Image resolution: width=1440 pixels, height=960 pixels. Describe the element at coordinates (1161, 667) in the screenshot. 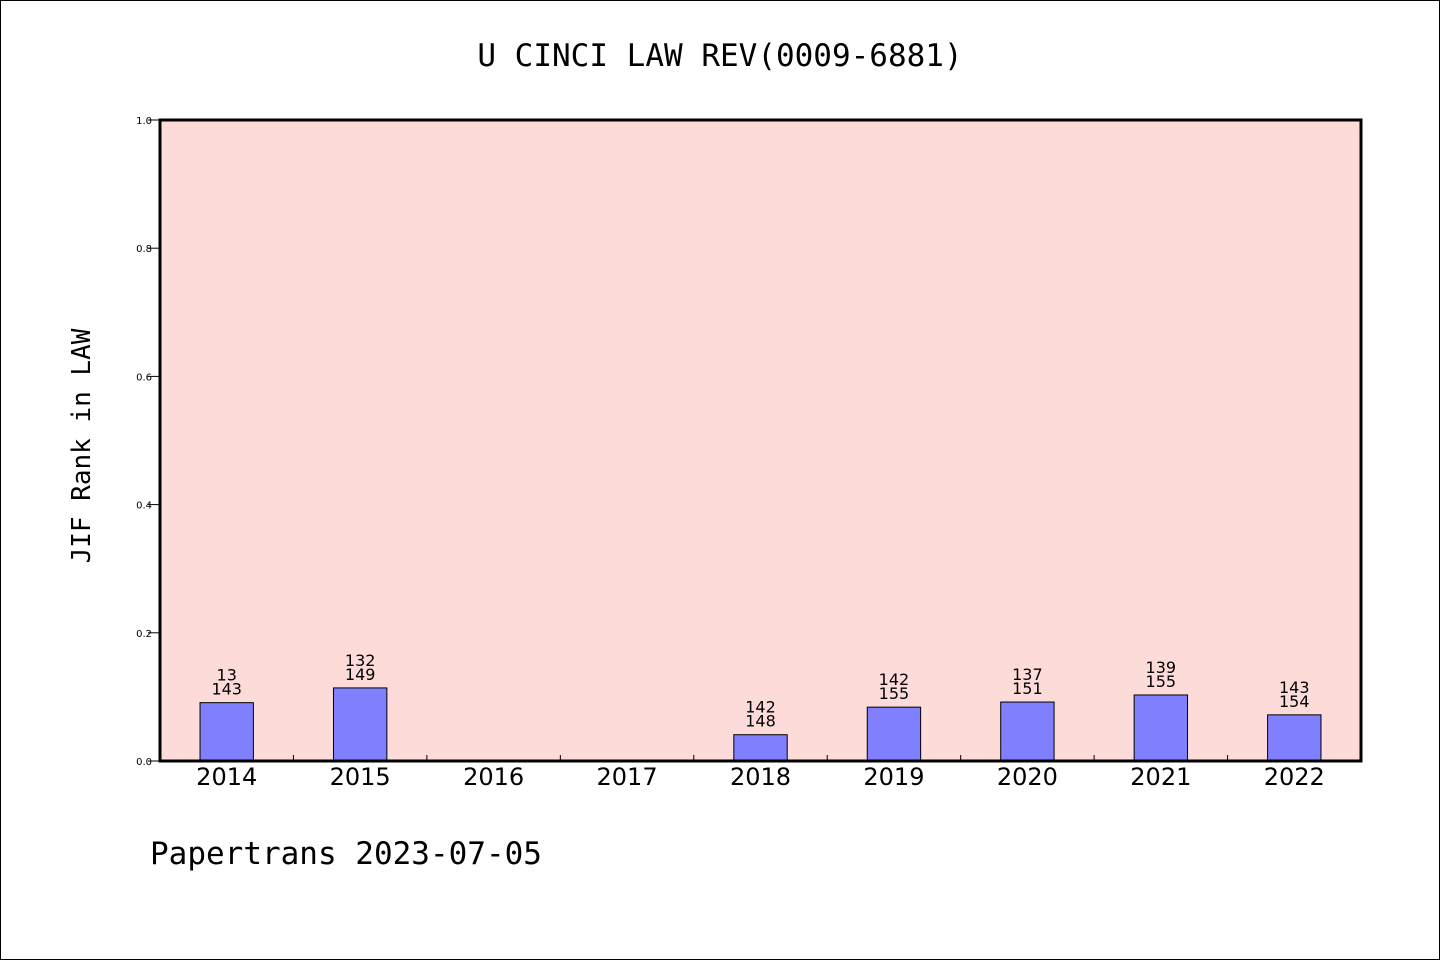

I see `bar-rank-label: 139` at that location.